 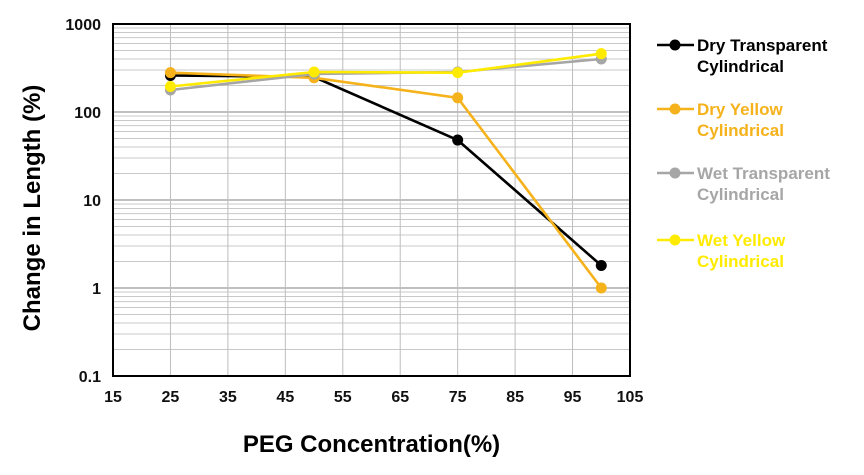 What do you see at coordinates (113, 397) in the screenshot?
I see `x-tick-label: 15` at bounding box center [113, 397].